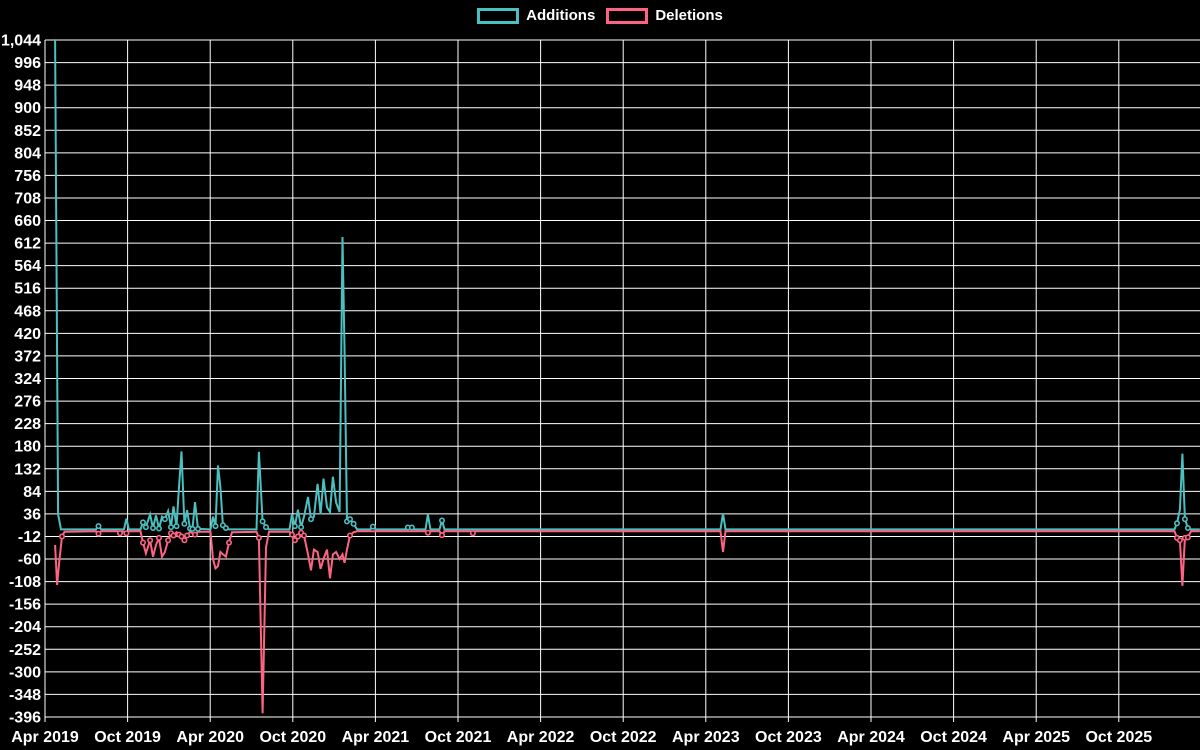  What do you see at coordinates (627, 15) in the screenshot?
I see `deletions-swatch-icon` at bounding box center [627, 15].